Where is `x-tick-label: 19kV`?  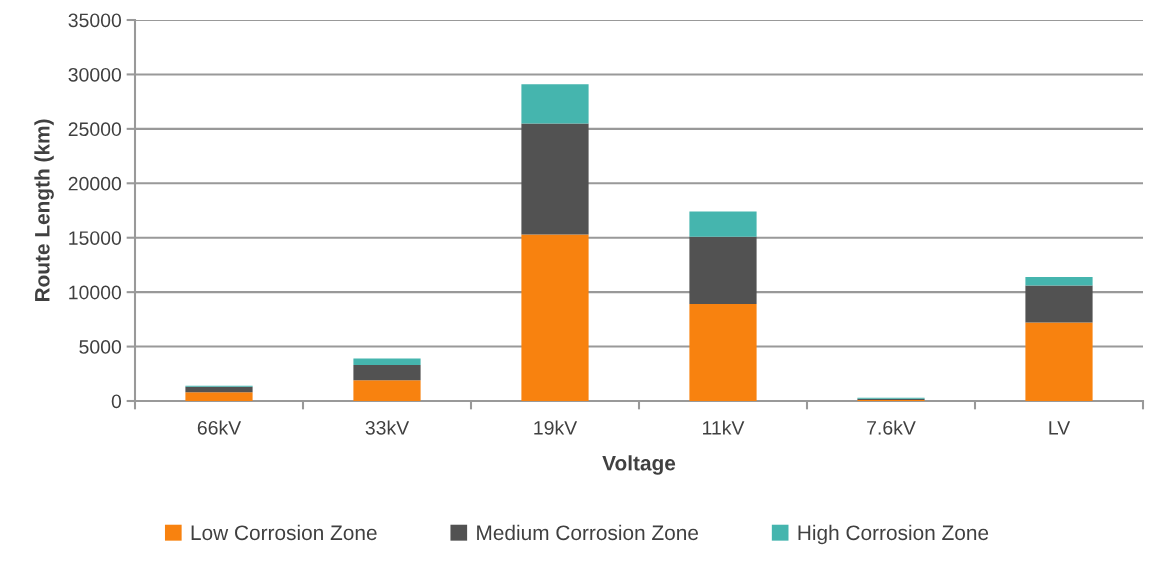
x-tick-label: 19kV is located at coordinates (556, 427).